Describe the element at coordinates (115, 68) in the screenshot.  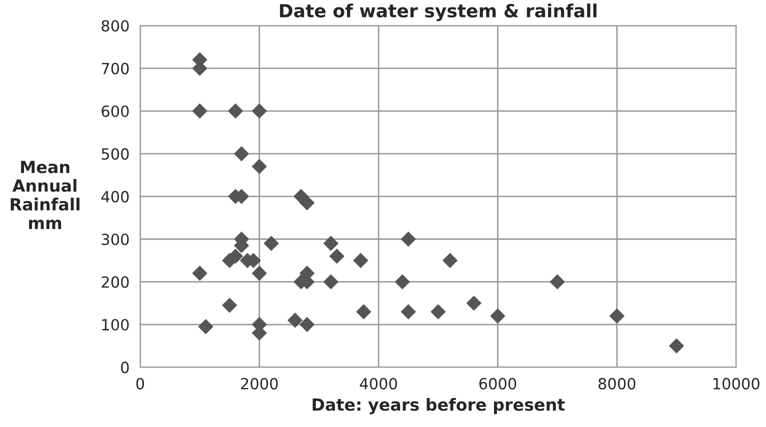
I see `y-tick-label: 700` at that location.